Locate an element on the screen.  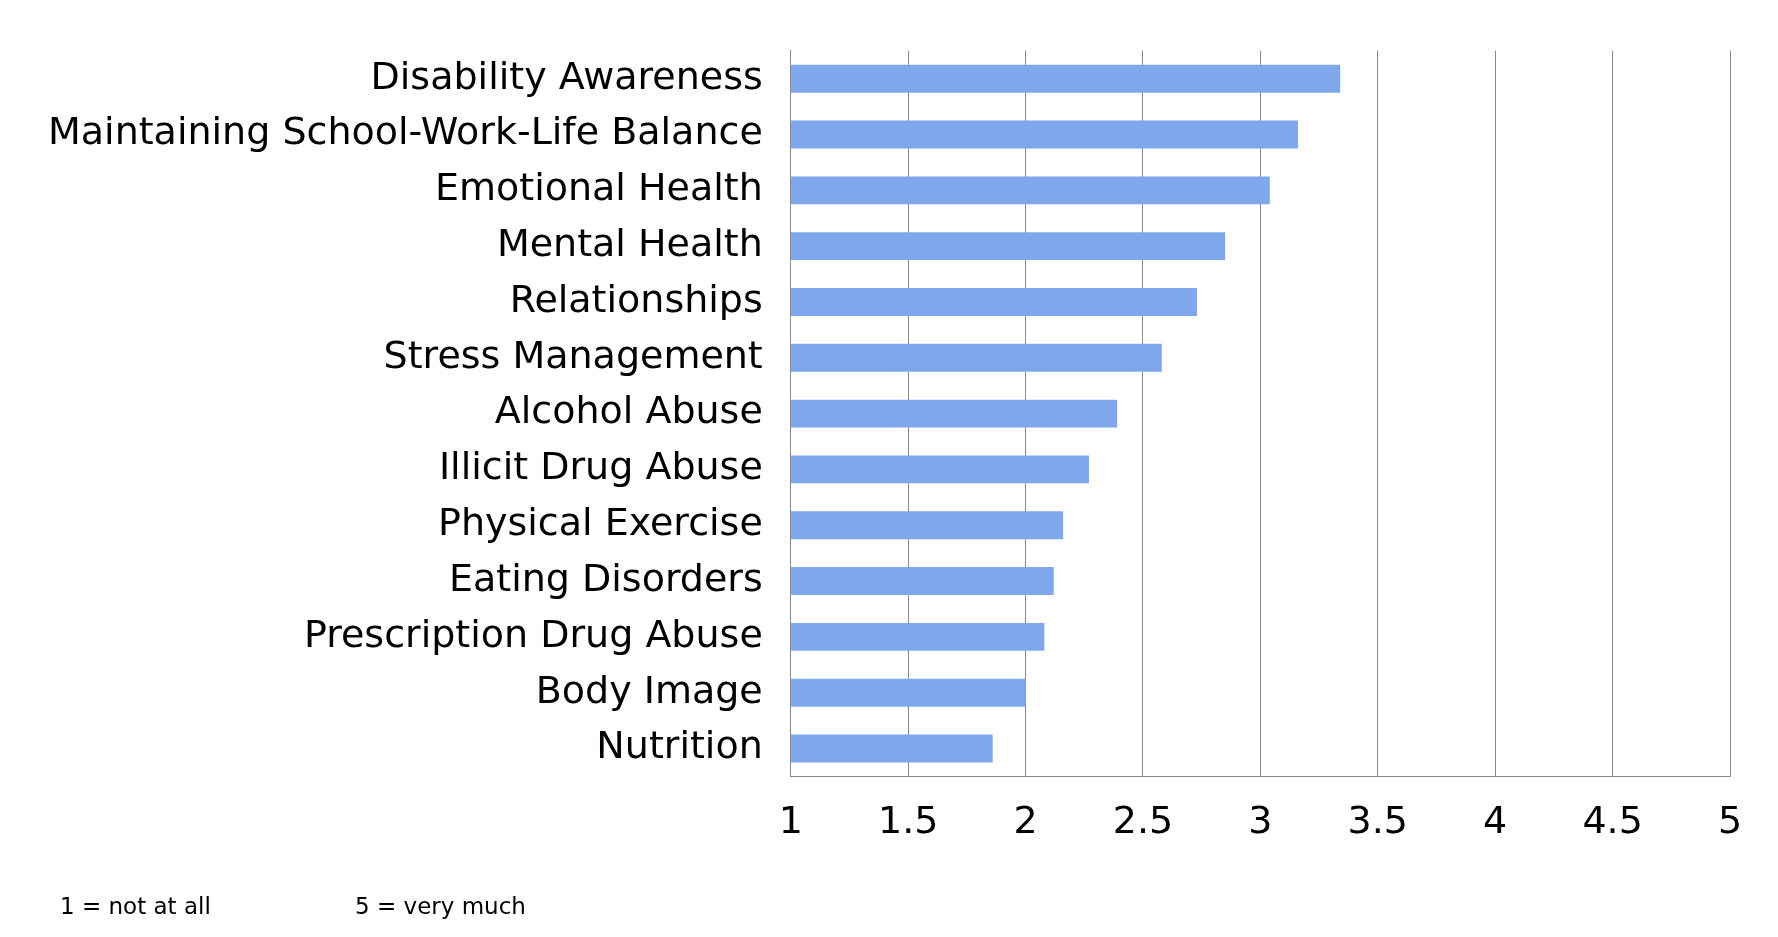
y-tick-label: Prescription Drug Abuse is located at coordinates (533, 633).